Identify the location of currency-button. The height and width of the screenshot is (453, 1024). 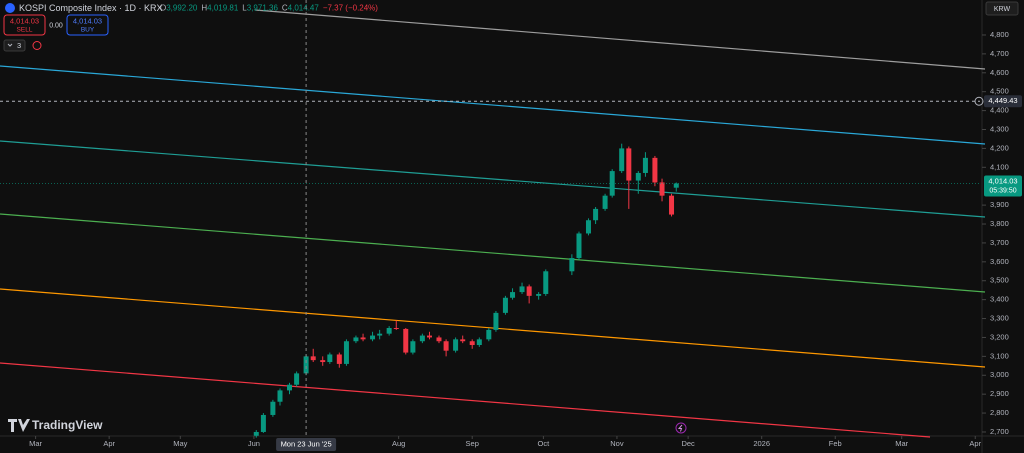
(1002, 8).